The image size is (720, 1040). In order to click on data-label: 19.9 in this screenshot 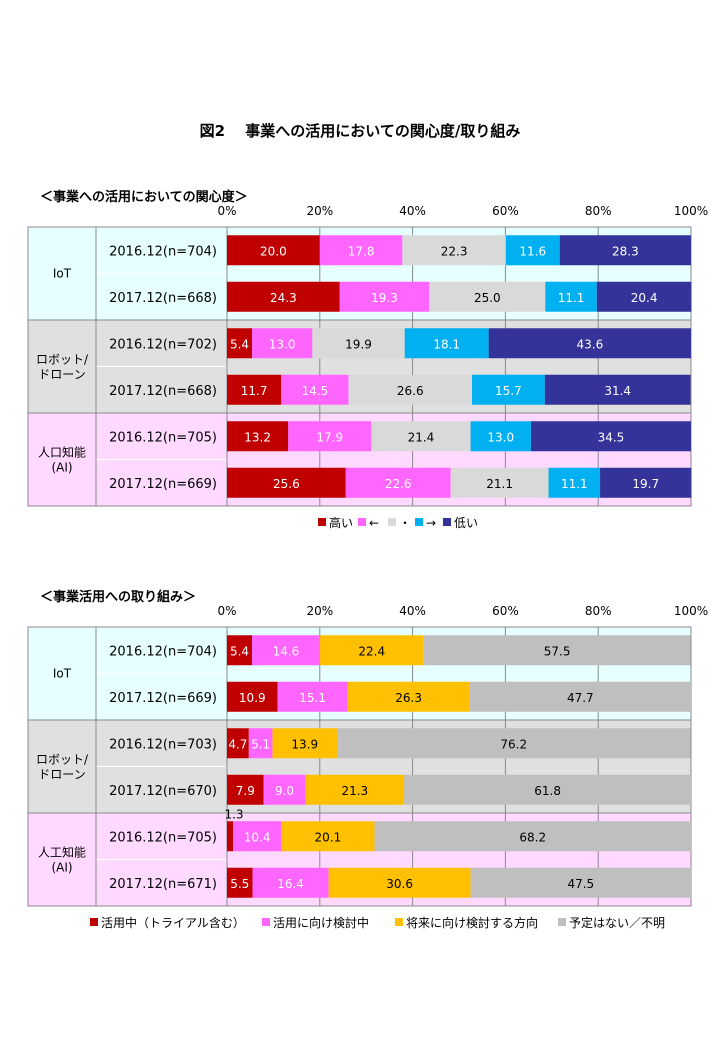, I will do `click(358, 344)`.